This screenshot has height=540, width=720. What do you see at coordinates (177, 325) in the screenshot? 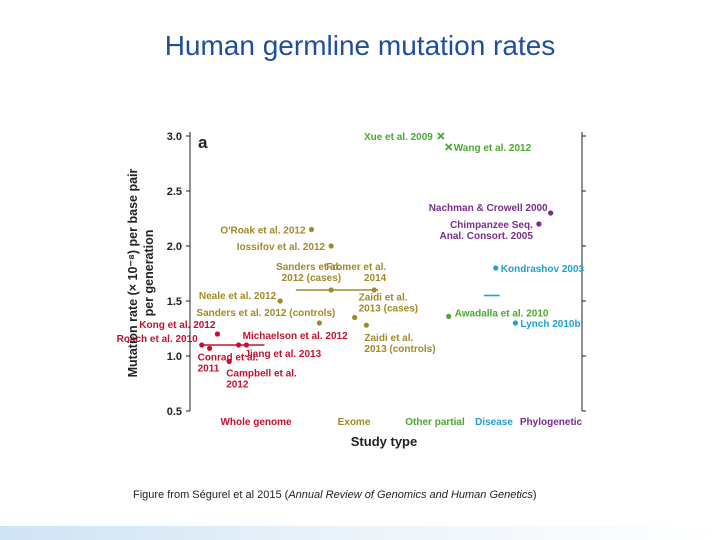
I see `point-label: Kong et al. 2012` at bounding box center [177, 325].